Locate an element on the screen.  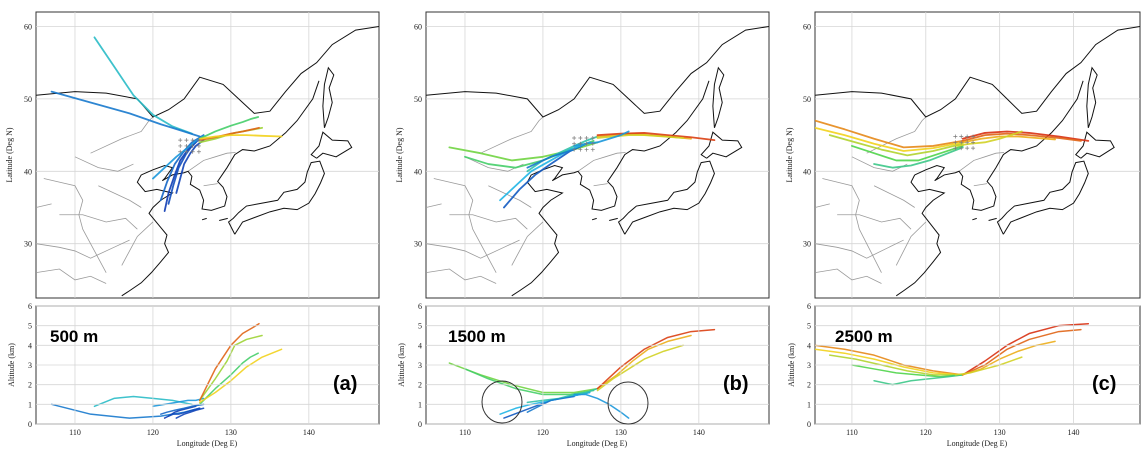
height-label-c: 2500 m is located at coordinates (864, 336).